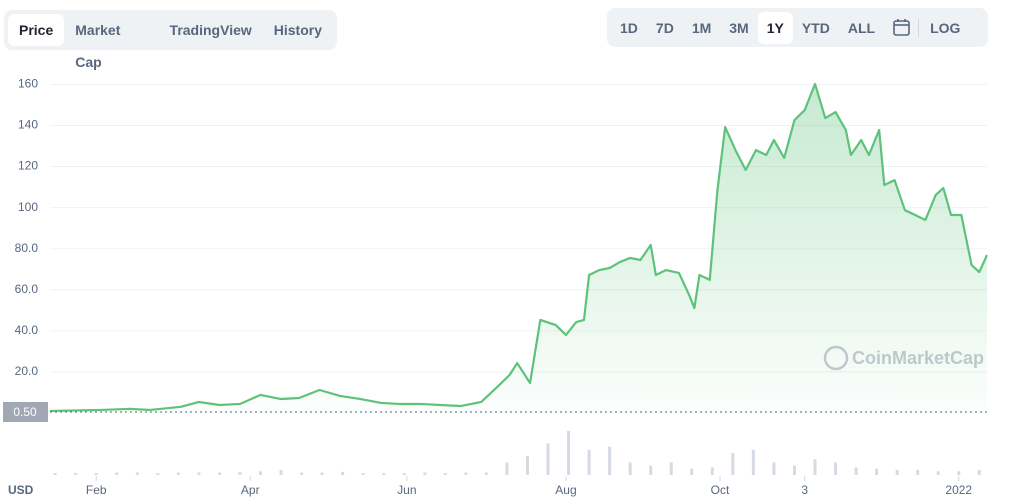 This screenshot has height=504, width=1024. Describe the element at coordinates (98, 46) in the screenshot. I see `tab: Market Cap` at that location.